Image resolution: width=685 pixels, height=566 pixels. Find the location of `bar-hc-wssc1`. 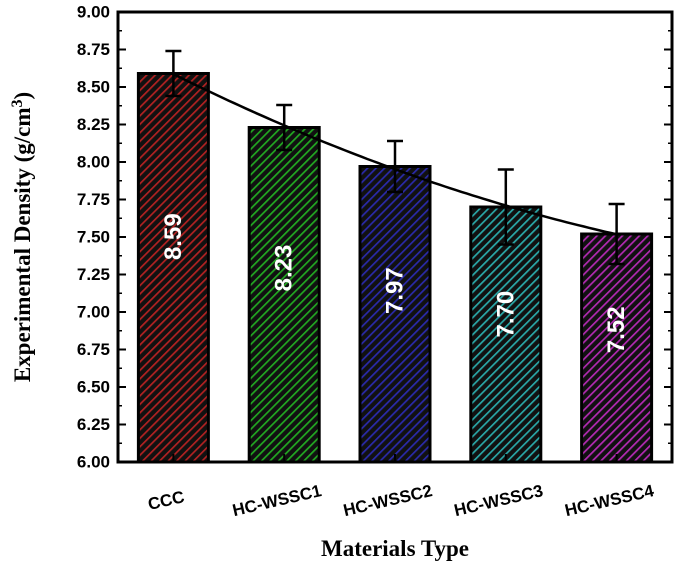

bar-hc-wssc1 is located at coordinates (284, 295).